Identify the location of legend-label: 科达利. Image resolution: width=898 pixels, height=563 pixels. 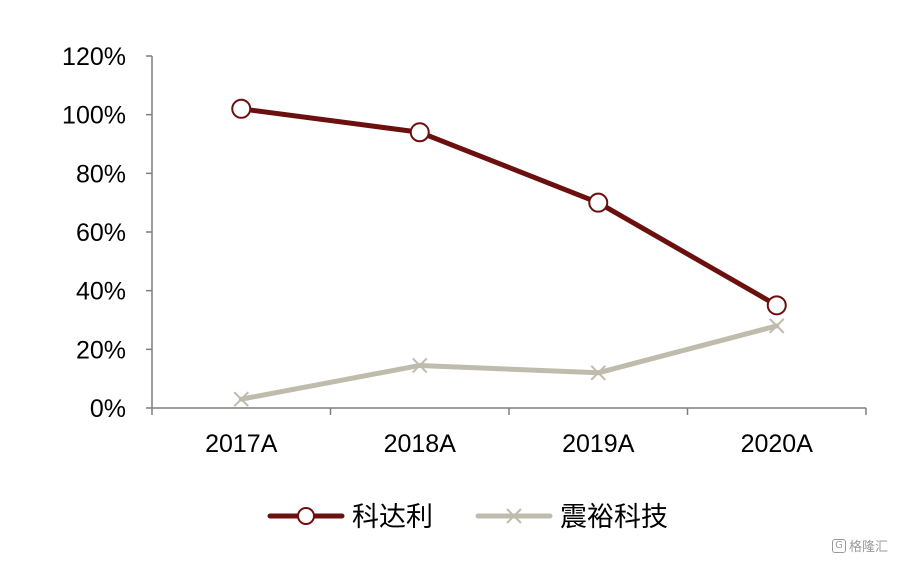
(392, 517).